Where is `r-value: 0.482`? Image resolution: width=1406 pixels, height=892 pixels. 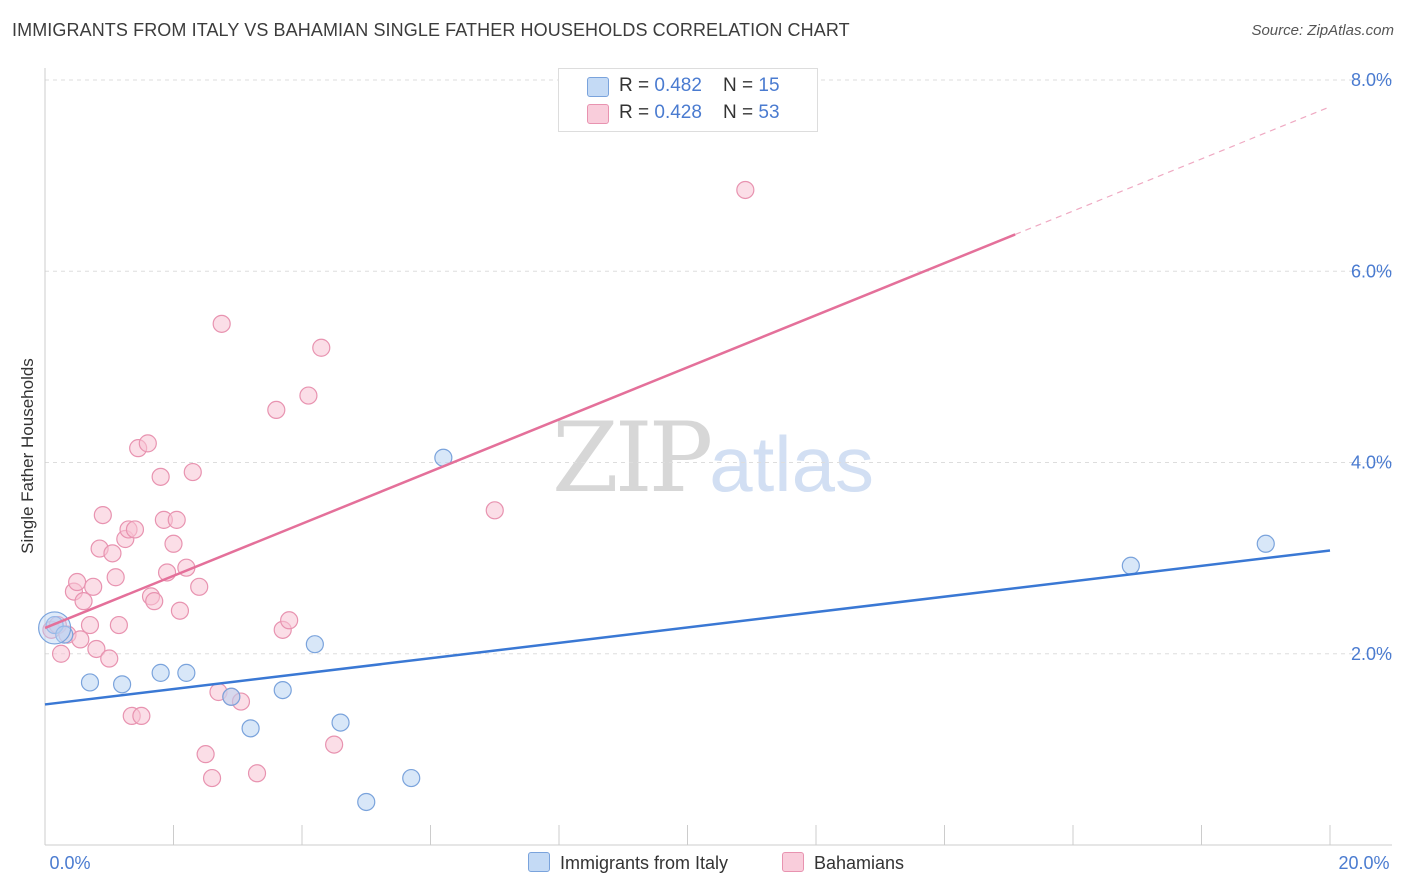
r-value: 0.482 is located at coordinates (678, 85).